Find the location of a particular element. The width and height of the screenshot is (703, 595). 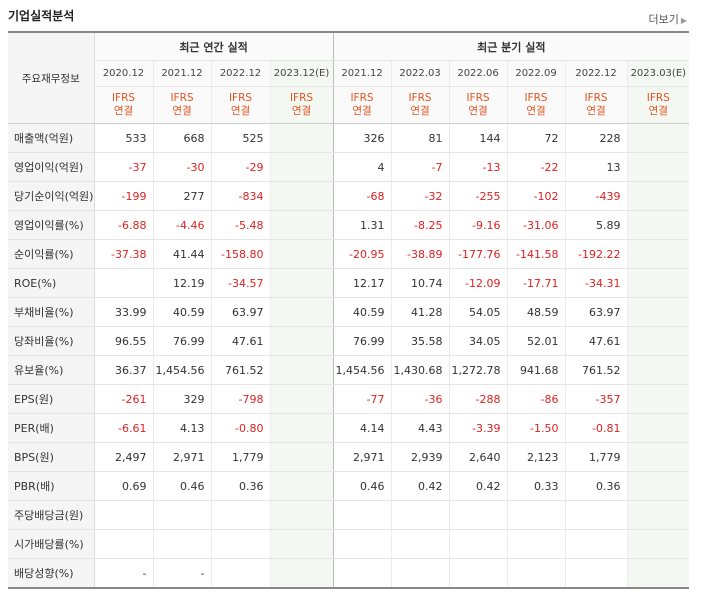

row-label: BPS(원) is located at coordinates (51, 457).